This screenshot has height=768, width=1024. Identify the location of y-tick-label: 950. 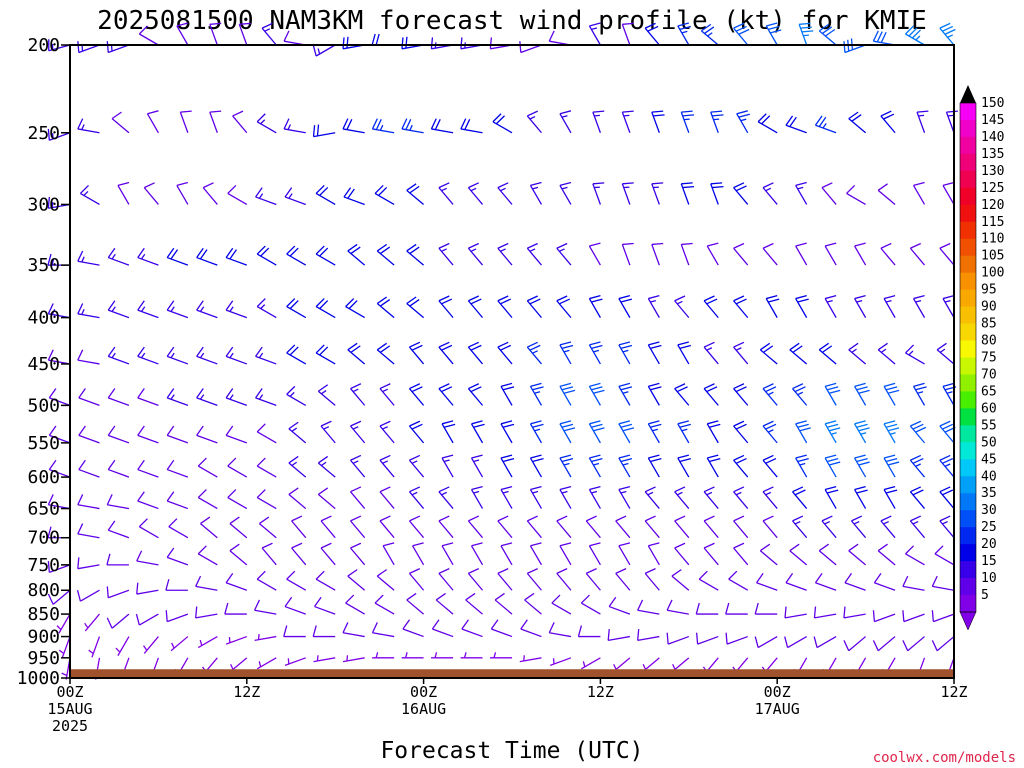
(43, 658).